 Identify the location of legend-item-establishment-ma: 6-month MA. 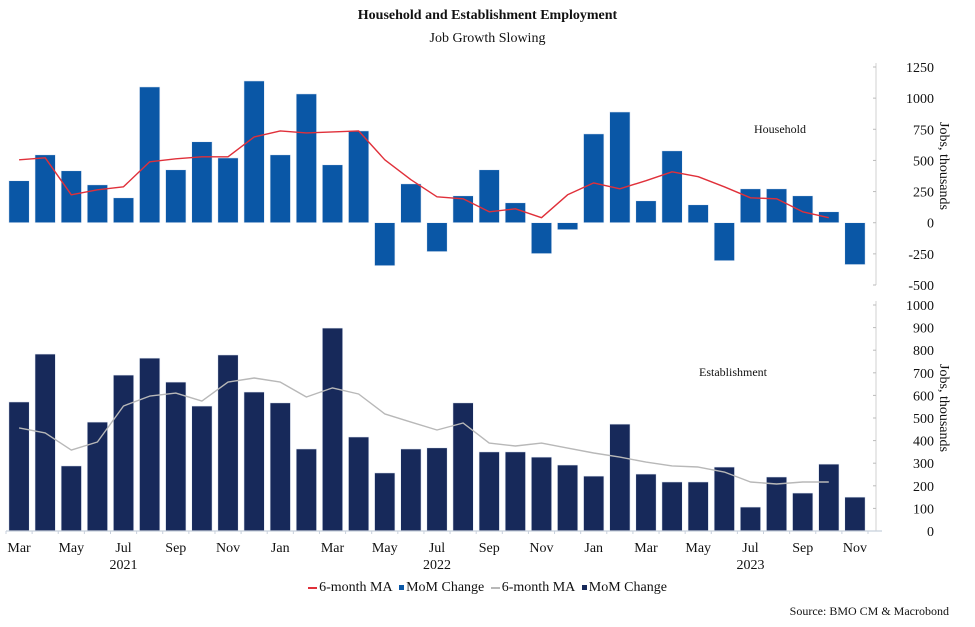
(531, 588).